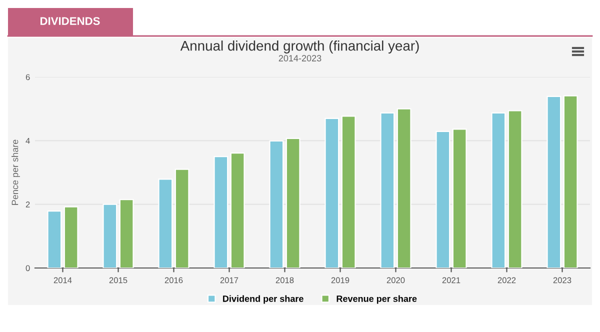 This screenshot has width=600, height=332. Describe the element at coordinates (263, 299) in the screenshot. I see `legend-label: Dividend per share` at that location.